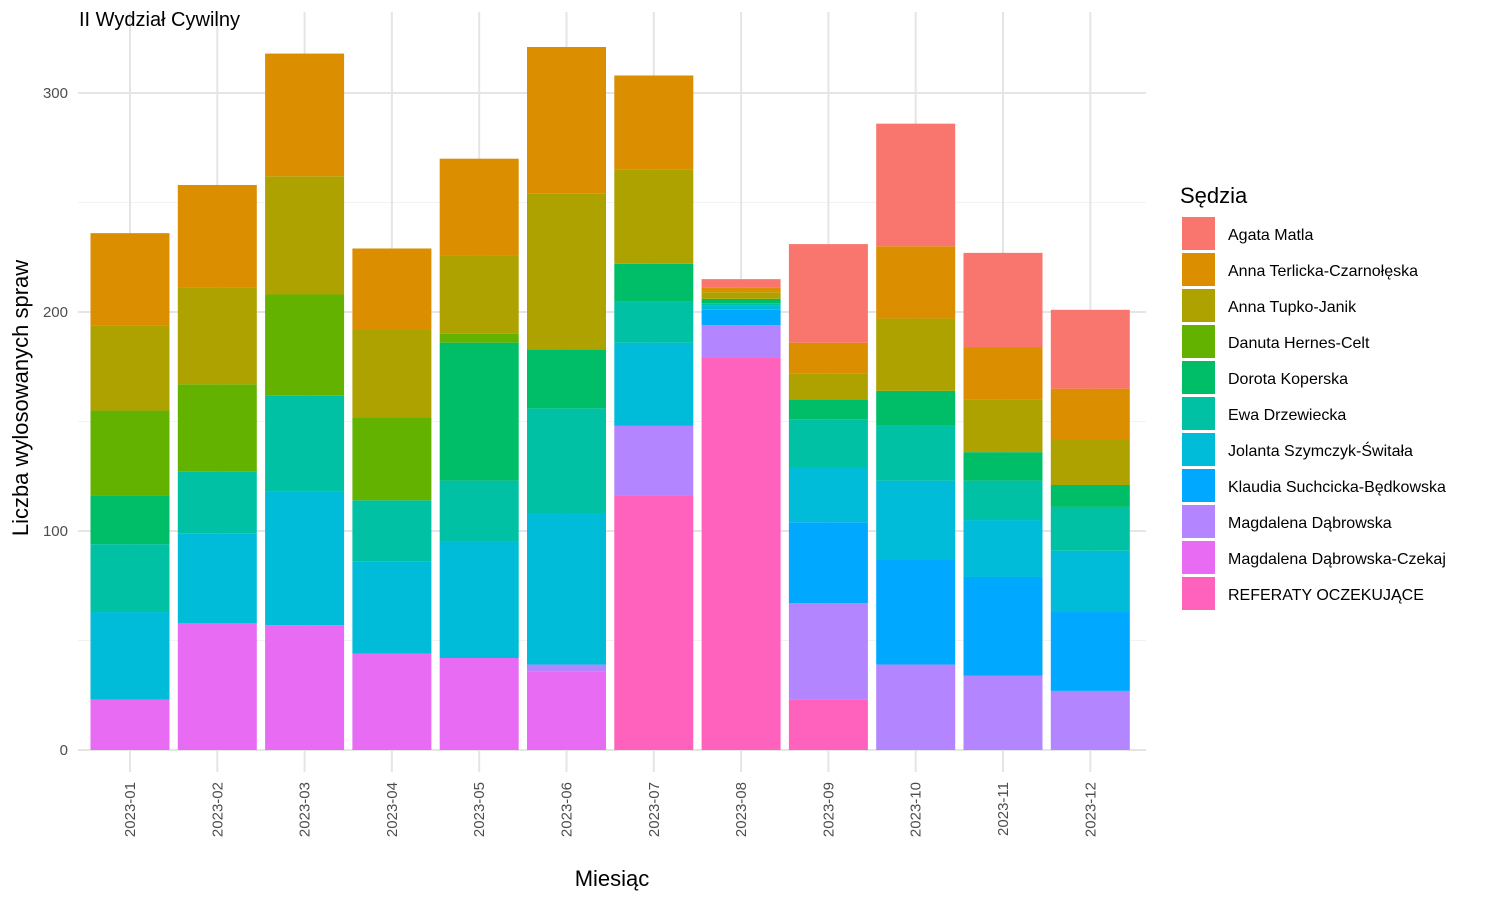 This screenshot has height=900, width=1500. I want to click on legend-label: Agata Matla, so click(1270, 235).